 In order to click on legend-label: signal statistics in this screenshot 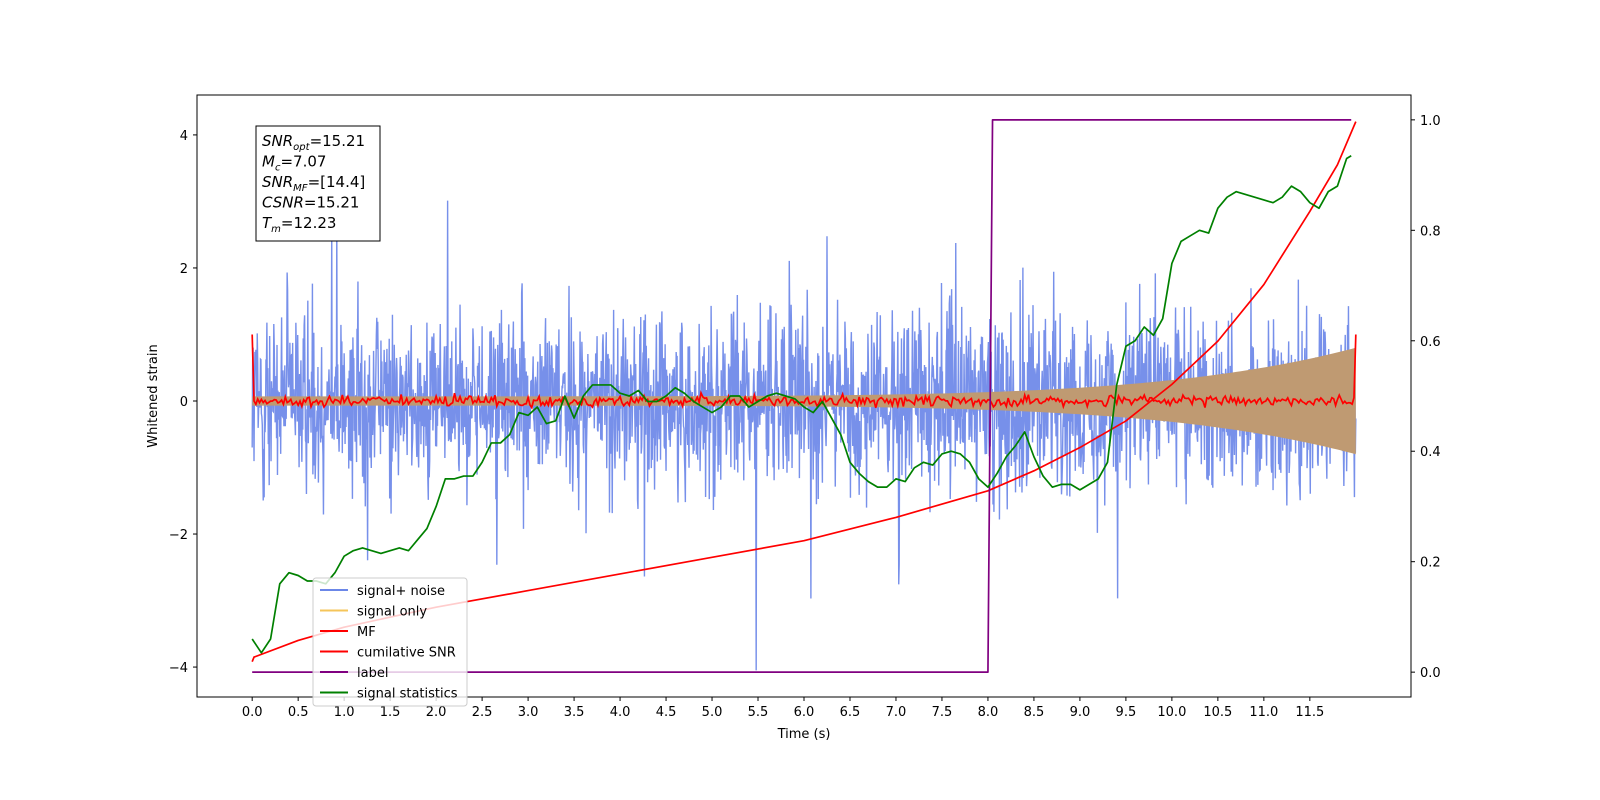, I will do `click(407, 694)`.